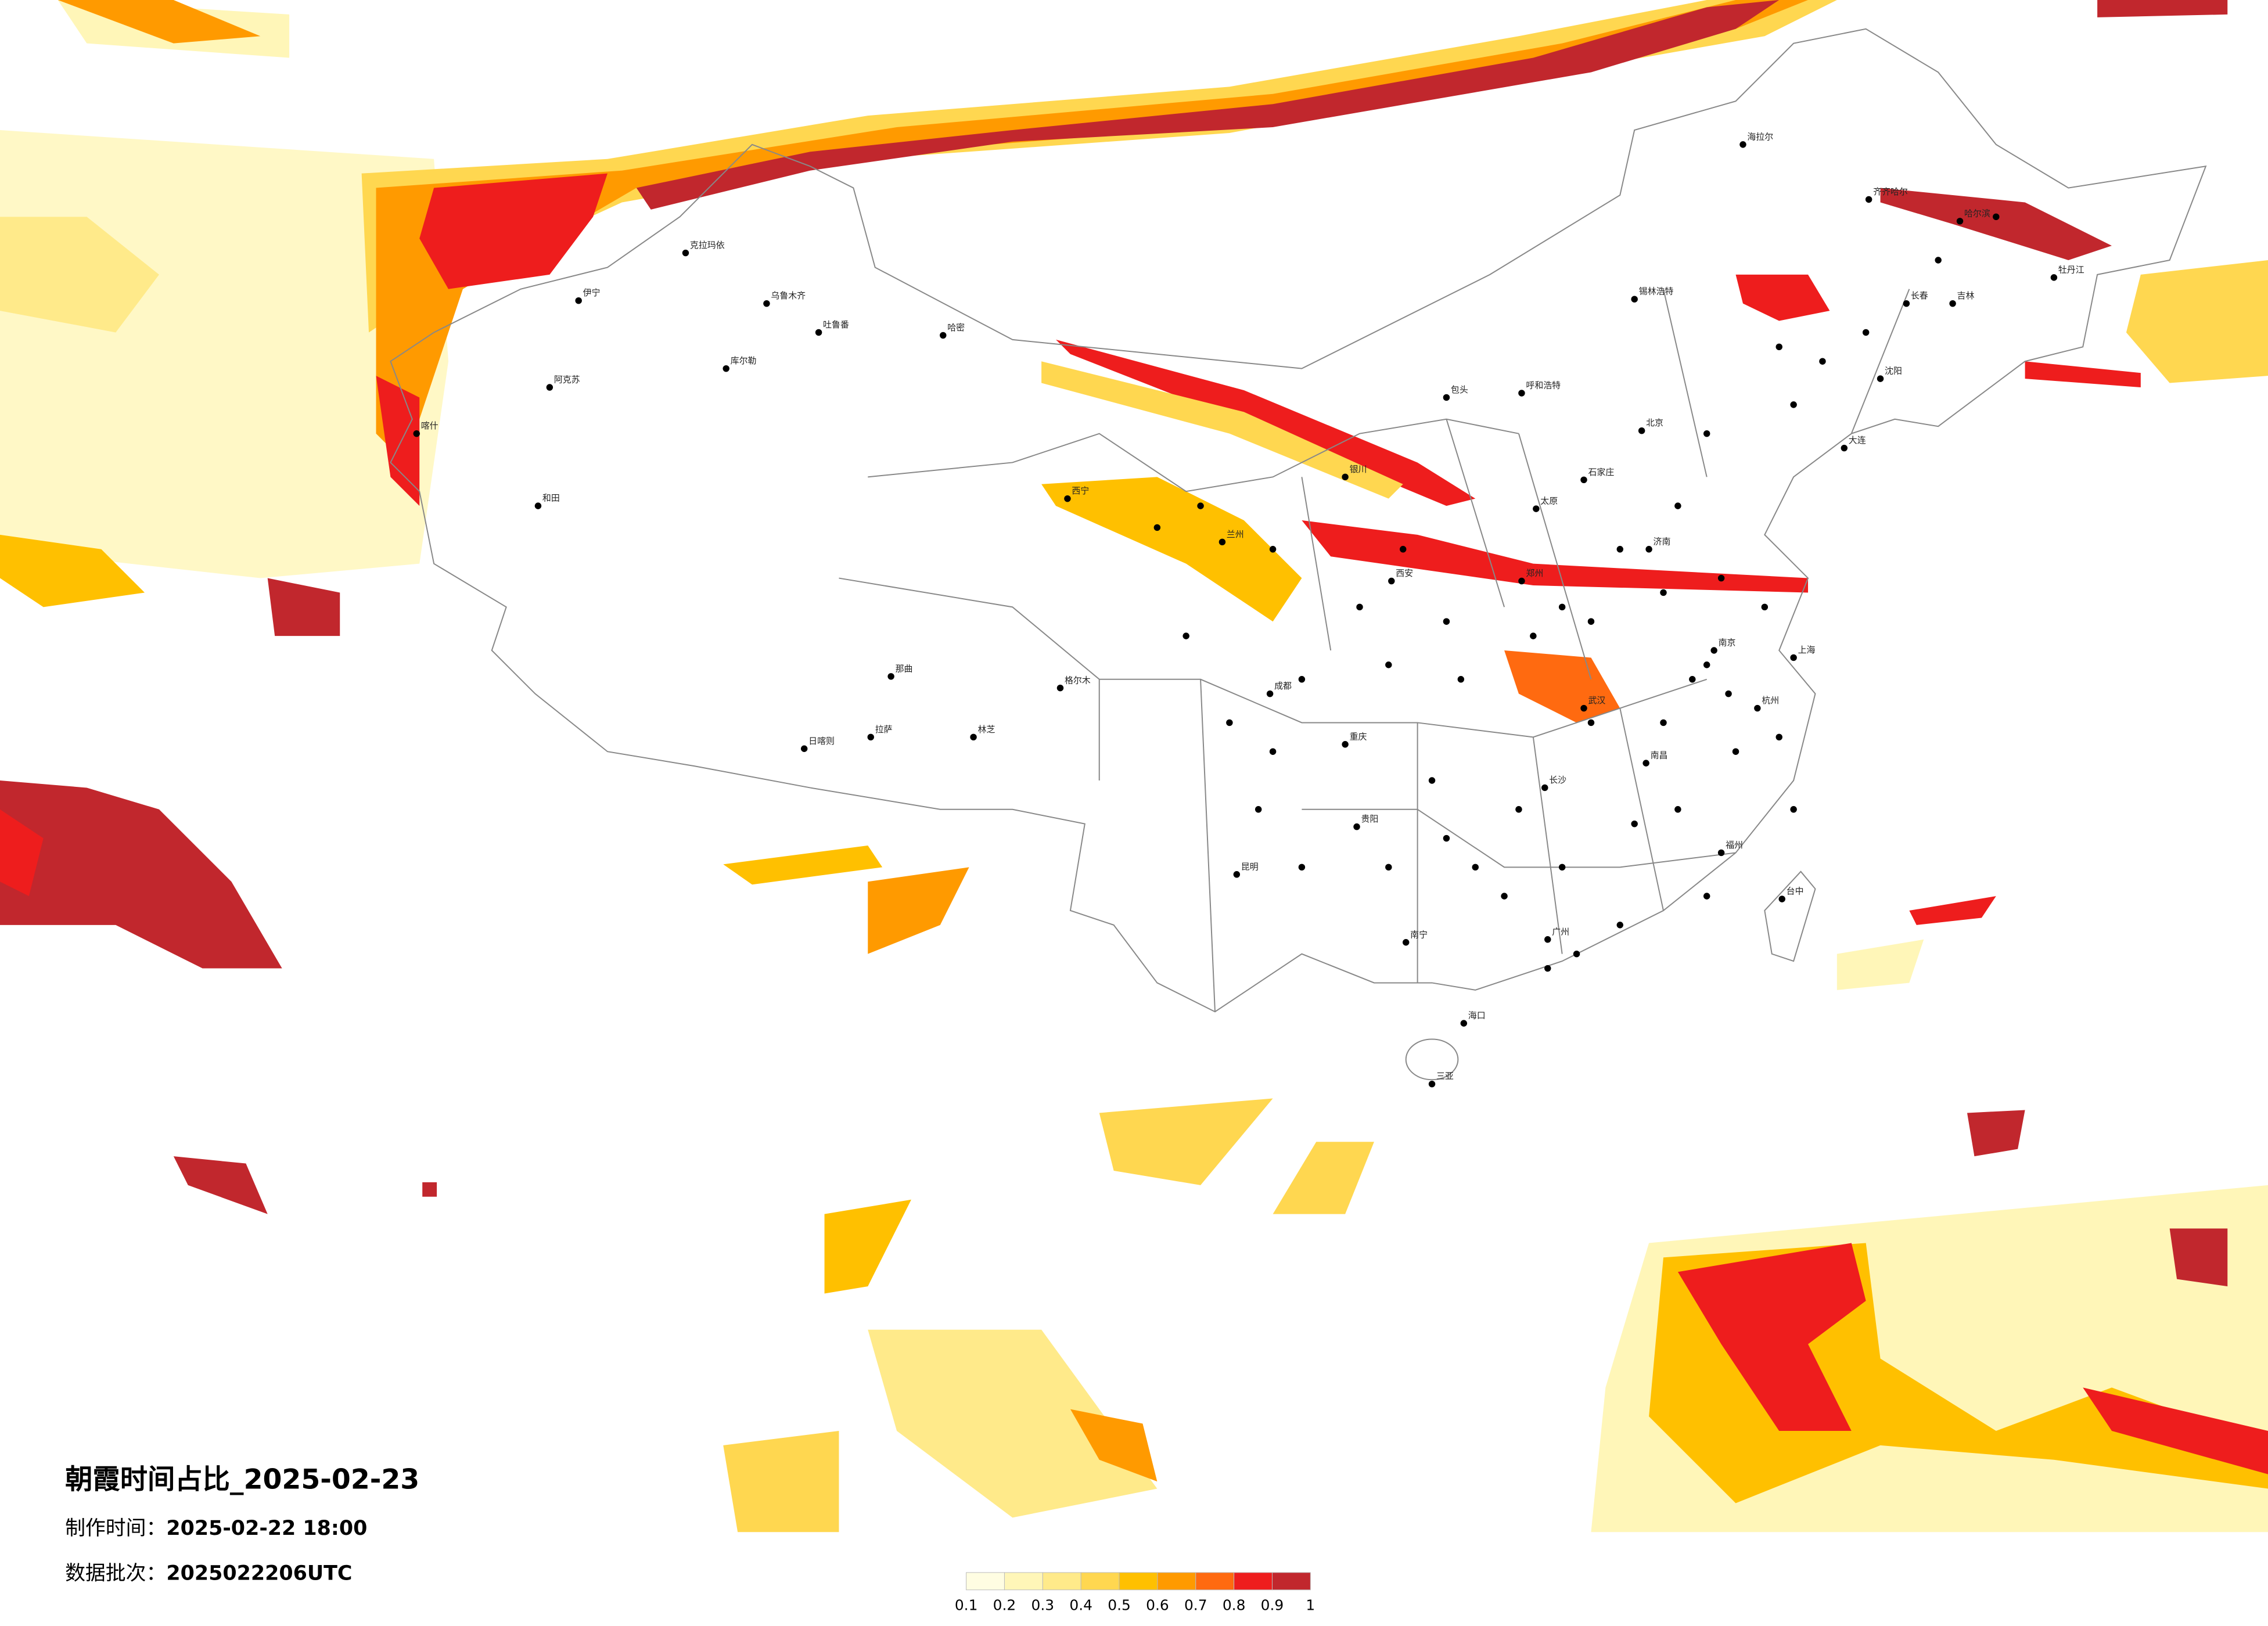  I want to click on colorbar-tick-label: 0.6, so click(1157, 1606).